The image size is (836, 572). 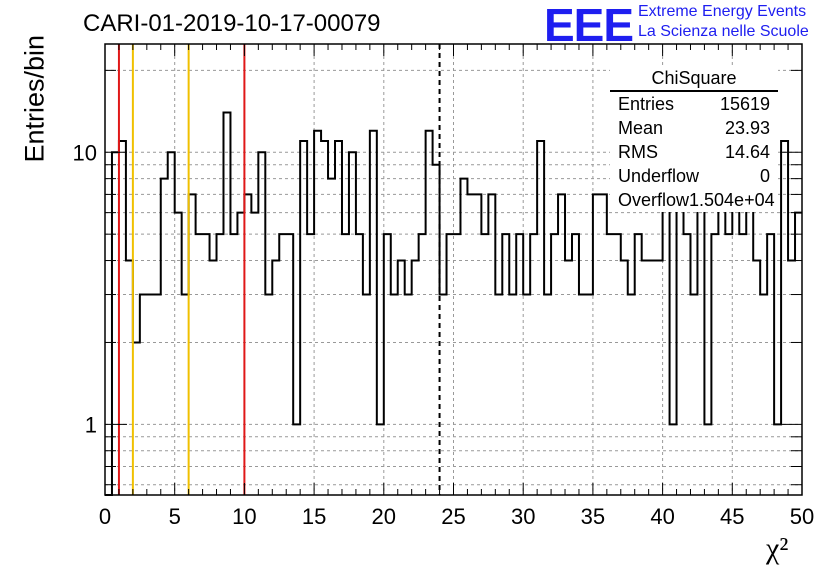 What do you see at coordinates (694, 152) in the screenshot?
I see `stats-row-rms: RMS 14.64` at bounding box center [694, 152].